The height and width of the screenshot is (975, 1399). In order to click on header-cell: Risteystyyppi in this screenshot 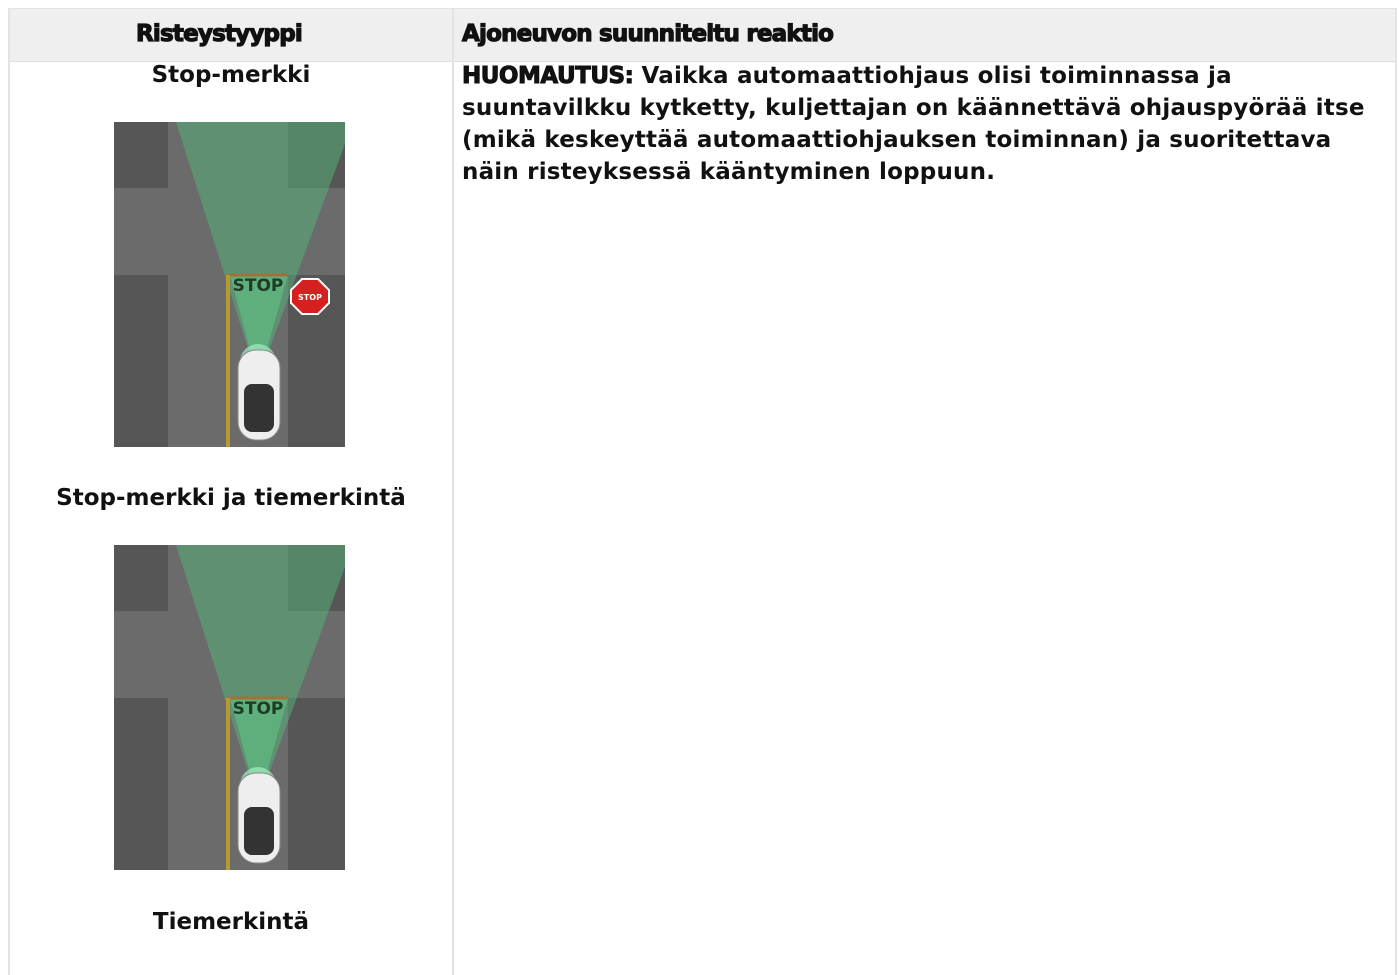, I will do `click(219, 33)`.